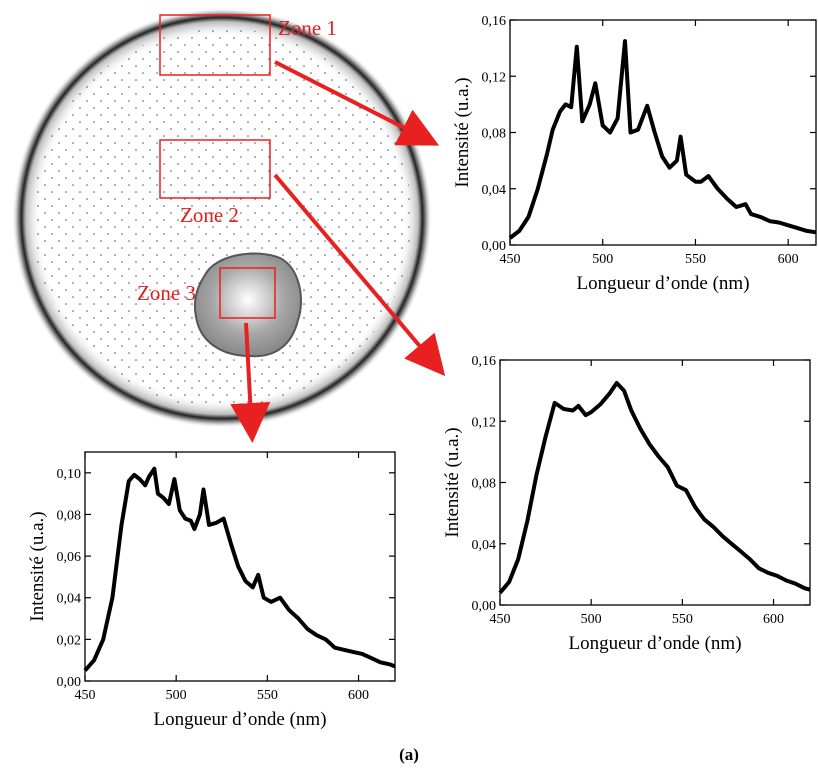 The image size is (818, 771). What do you see at coordinates (69, 640) in the screenshot?
I see `y-tick-label: 0,02` at bounding box center [69, 640].